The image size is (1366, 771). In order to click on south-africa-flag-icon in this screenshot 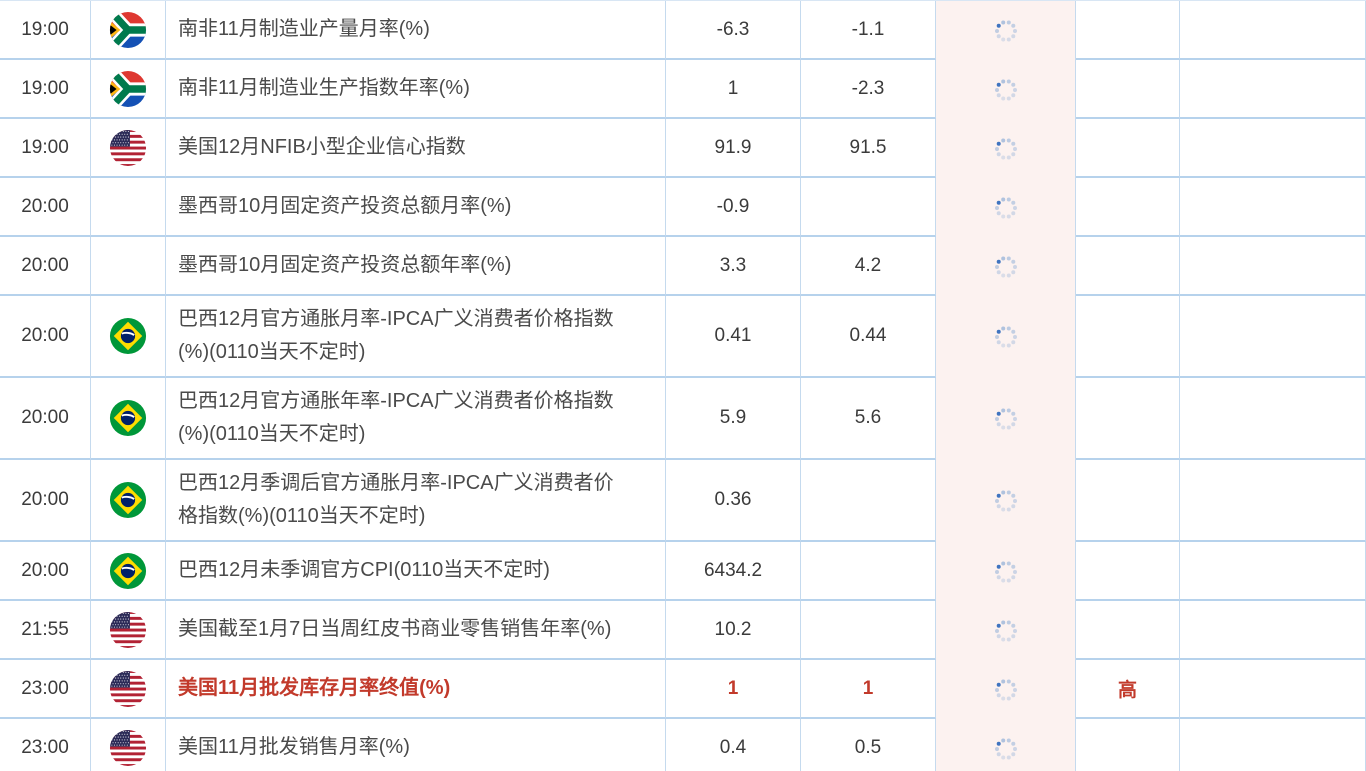, I will do `click(128, 89)`.